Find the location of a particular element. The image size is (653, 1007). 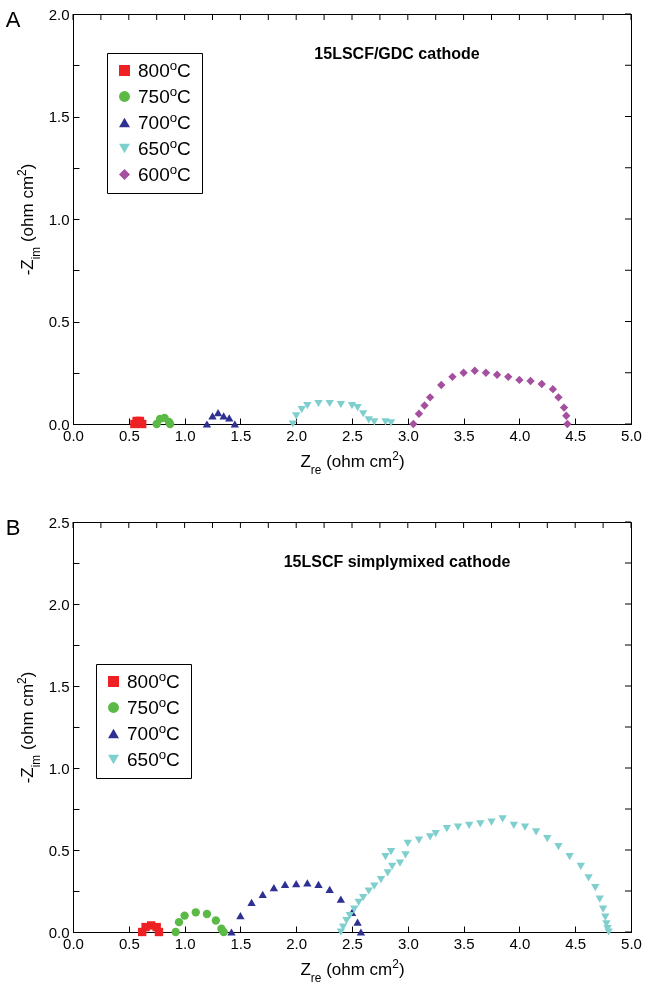

x-axis-title: Z$_{re}$ (ohm cm$^{2}$) is located at coordinates (352, 462).